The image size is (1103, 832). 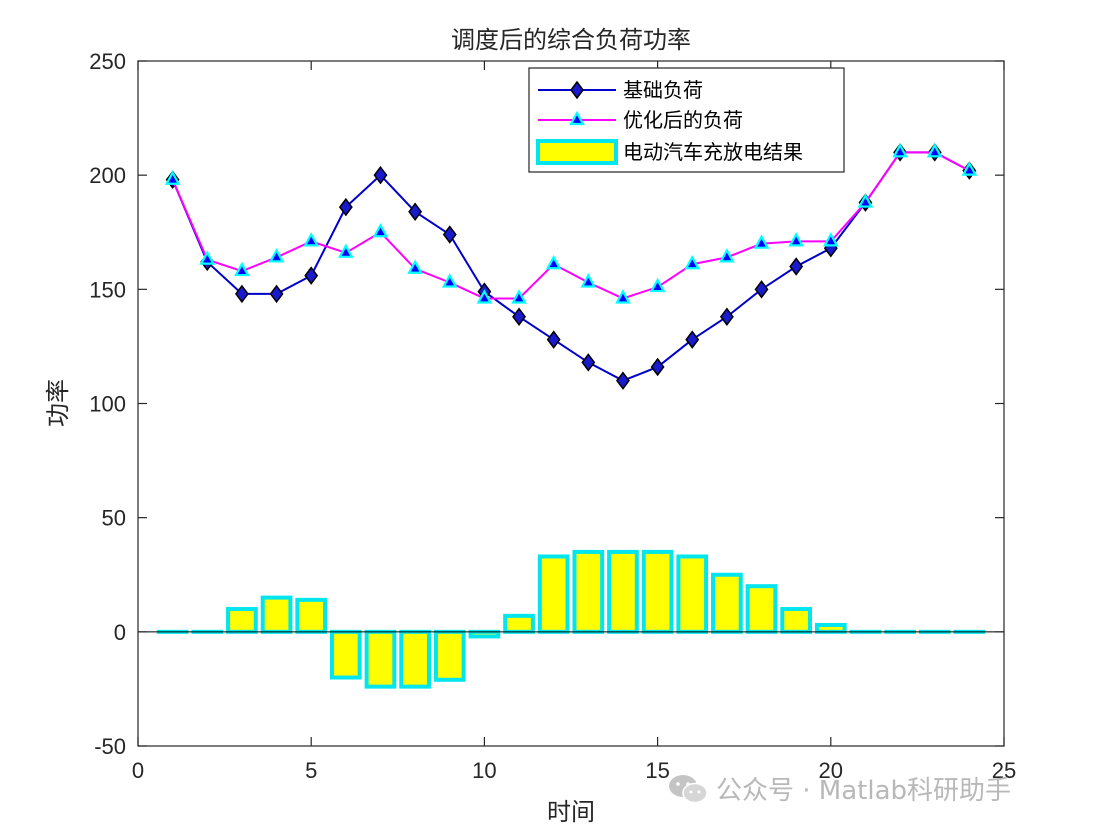 I want to click on legend-item: 优化后的负荷, so click(x=640, y=120).